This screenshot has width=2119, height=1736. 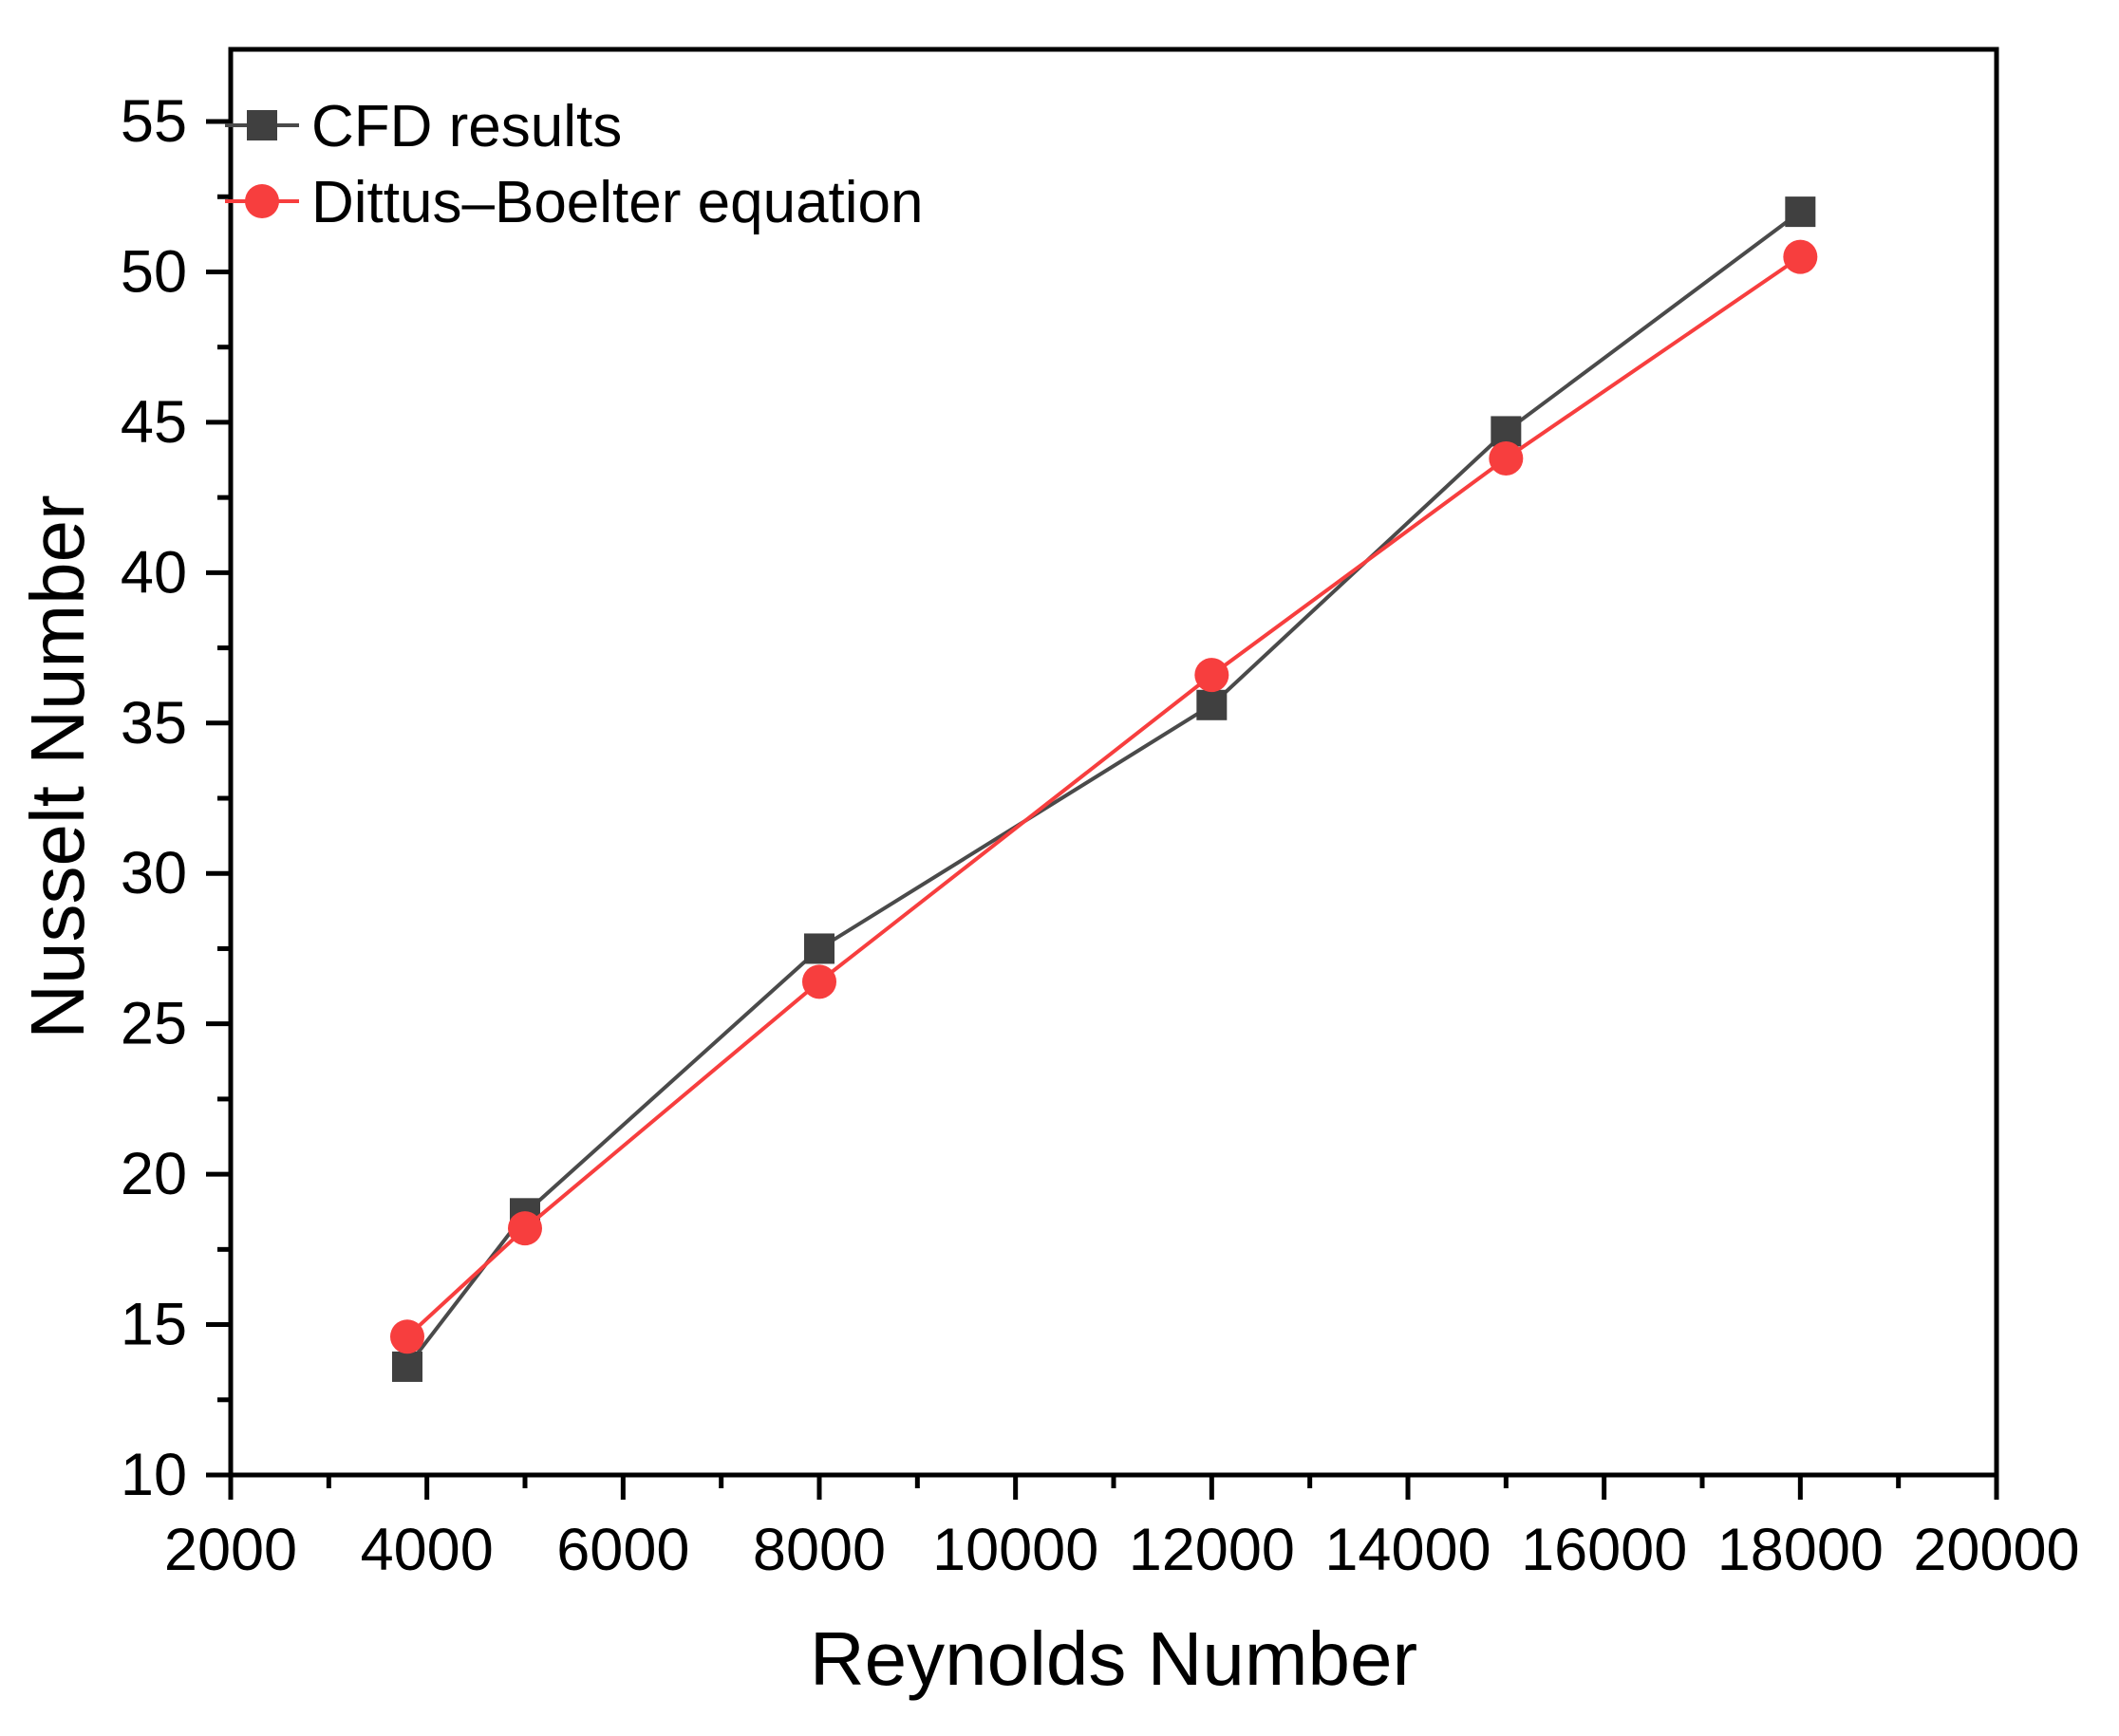 What do you see at coordinates (58, 767) in the screenshot?
I see `y-axis-title: Nusselt Number` at bounding box center [58, 767].